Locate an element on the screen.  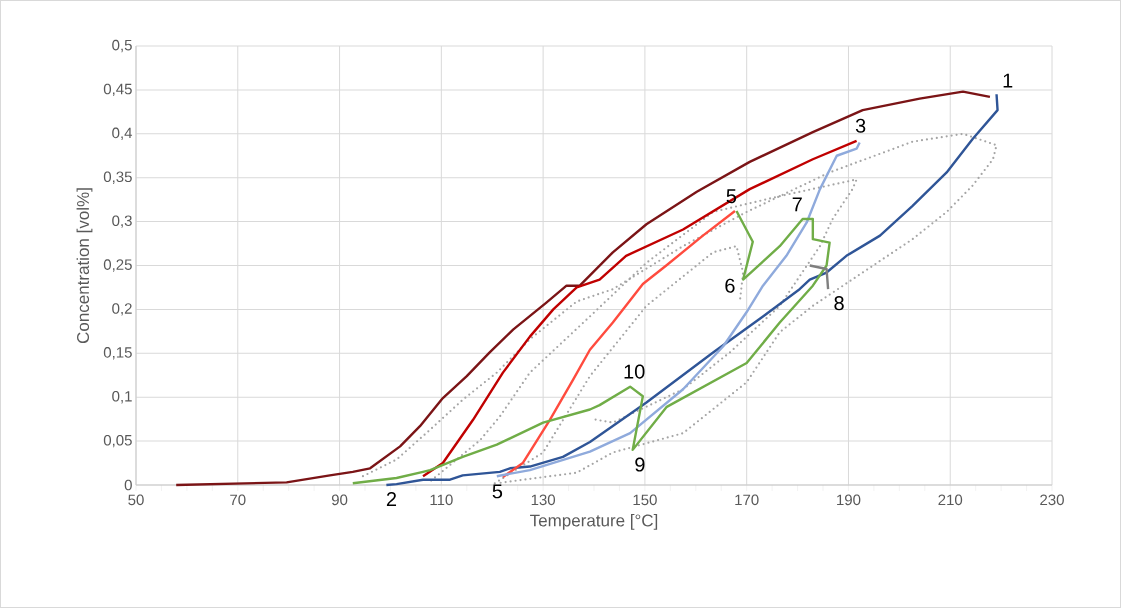
y-tick-label: 0,15 is located at coordinates (117, 353).